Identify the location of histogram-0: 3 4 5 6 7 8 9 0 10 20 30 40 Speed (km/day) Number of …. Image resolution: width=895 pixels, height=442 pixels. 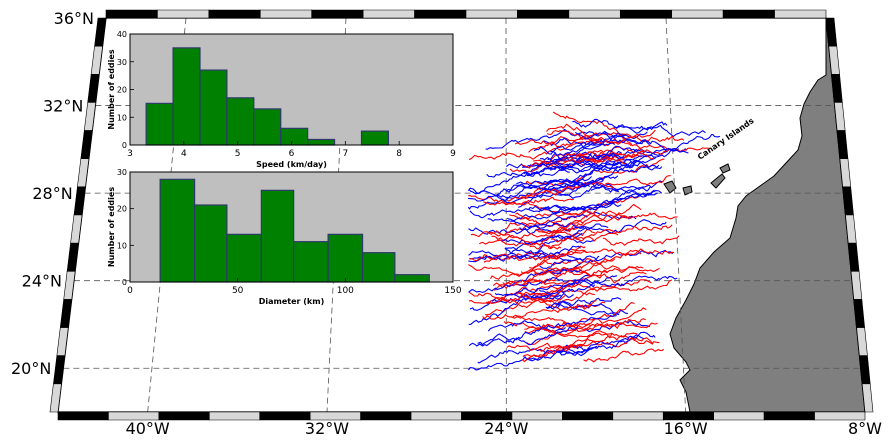
(281, 99).